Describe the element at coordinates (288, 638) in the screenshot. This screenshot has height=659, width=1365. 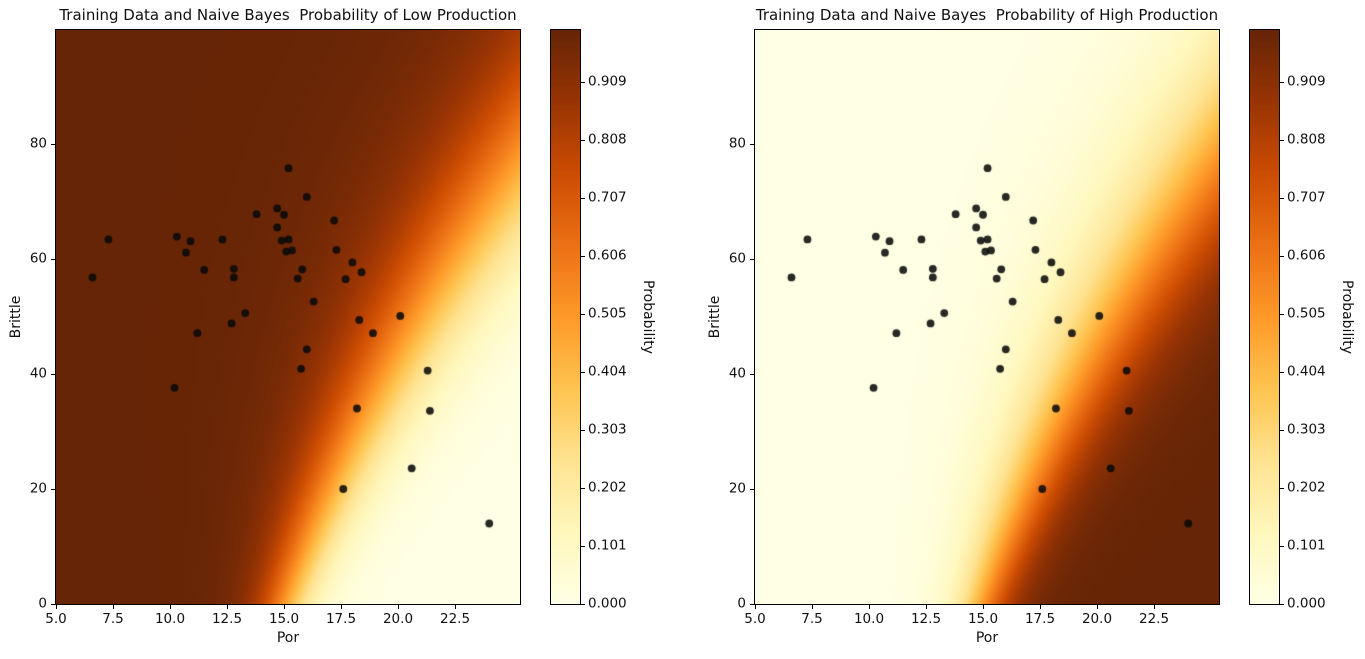
I see `x-axis-label-low: Por` at that location.